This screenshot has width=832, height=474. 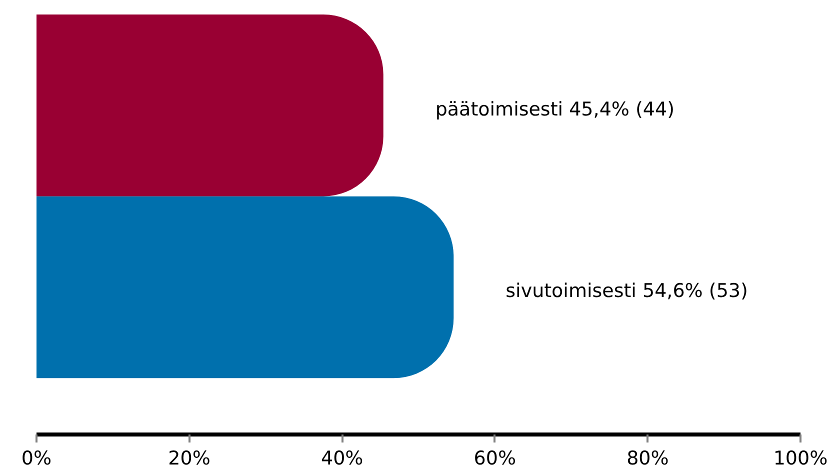 I want to click on x-tick-label: 100%, so click(x=800, y=459).